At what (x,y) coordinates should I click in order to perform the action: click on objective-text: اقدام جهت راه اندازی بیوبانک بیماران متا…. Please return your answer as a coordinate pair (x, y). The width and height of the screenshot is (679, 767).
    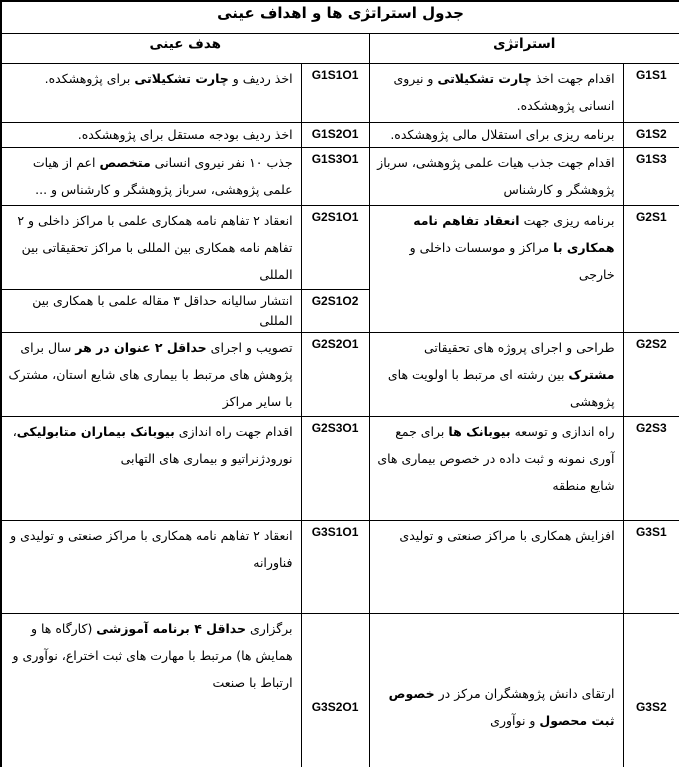
    Looking at the image, I should click on (151, 468).